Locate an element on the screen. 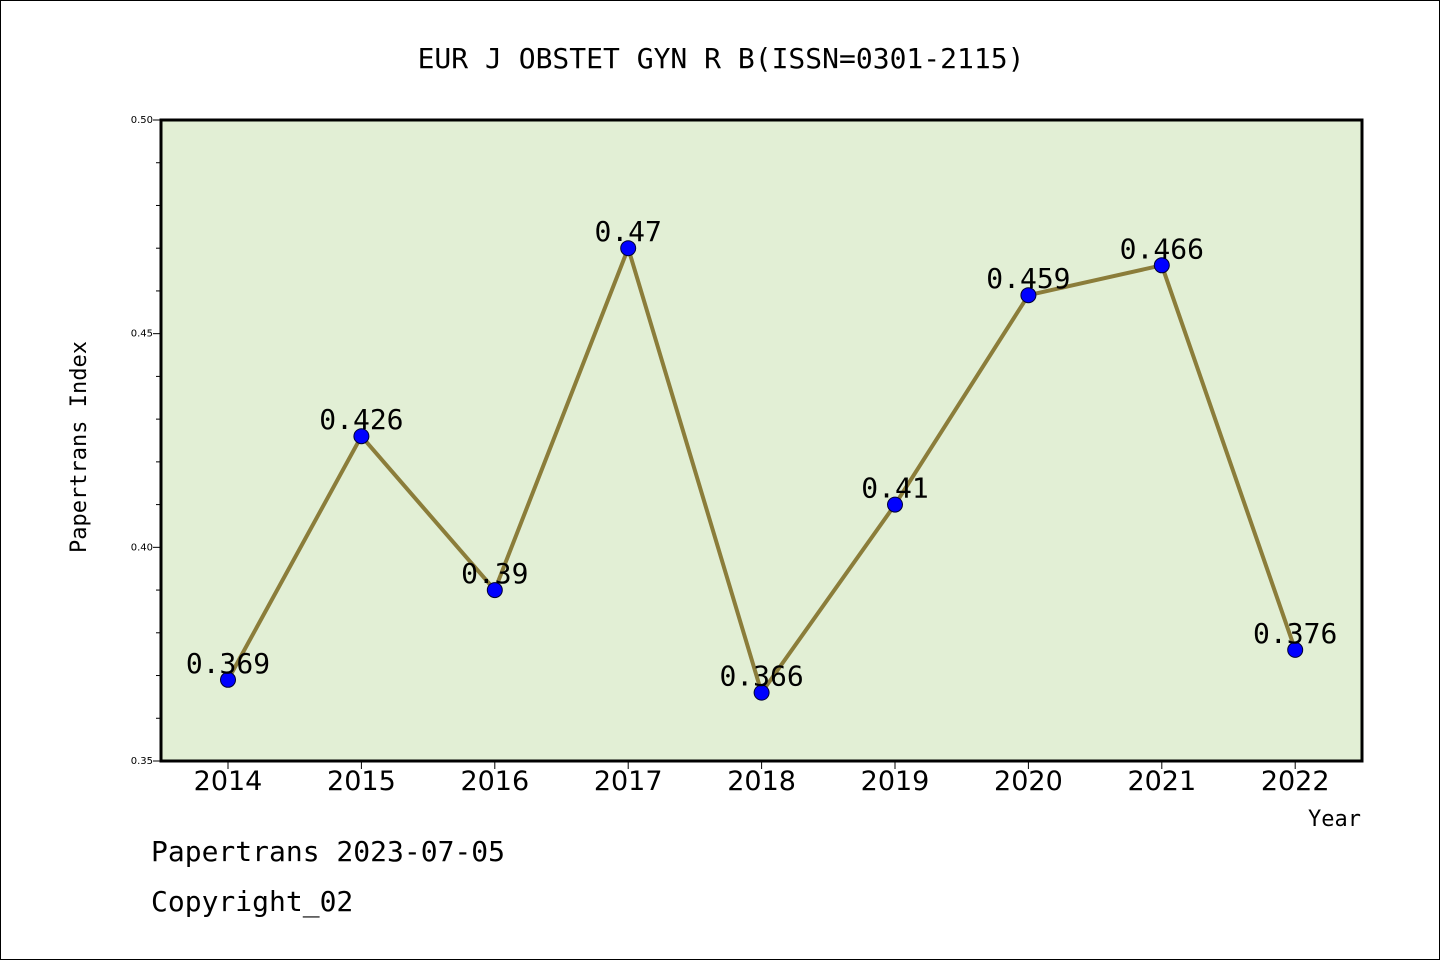  data-label: 0.366 is located at coordinates (761, 676).